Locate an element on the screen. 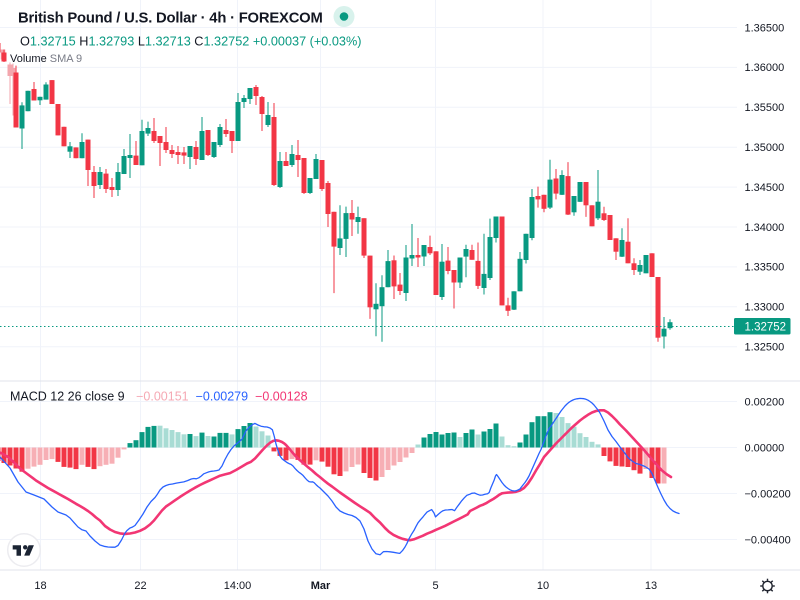 Image resolution: width=800 pixels, height=600 pixels. svg-text: 1.33500 is located at coordinates (765, 268).